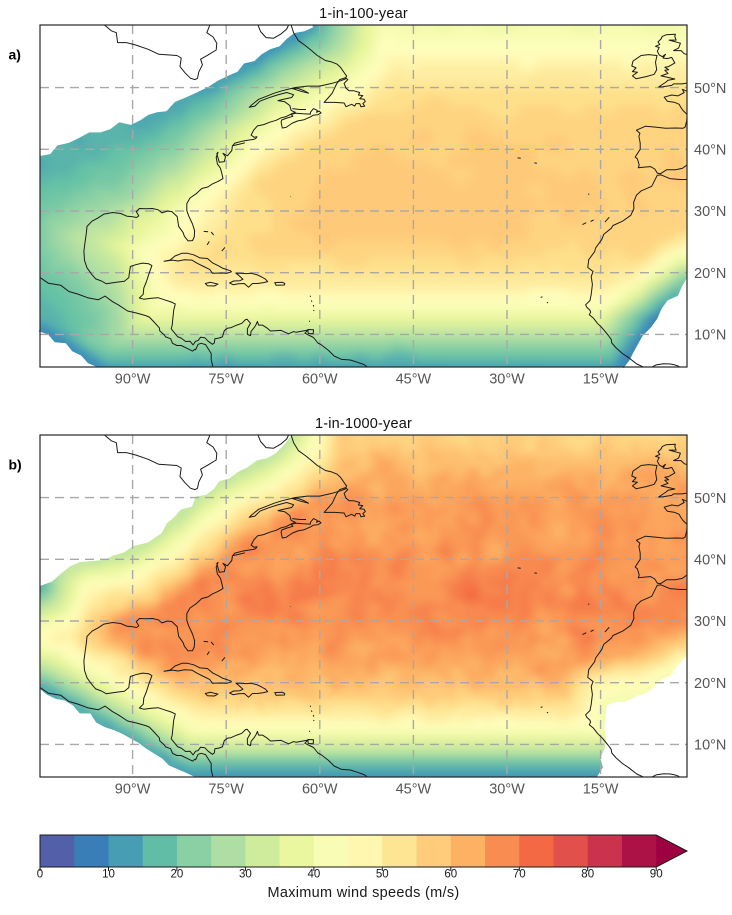 This screenshot has width=732, height=915. I want to click on svg-text: 1-in-100-year, so click(363, 14).